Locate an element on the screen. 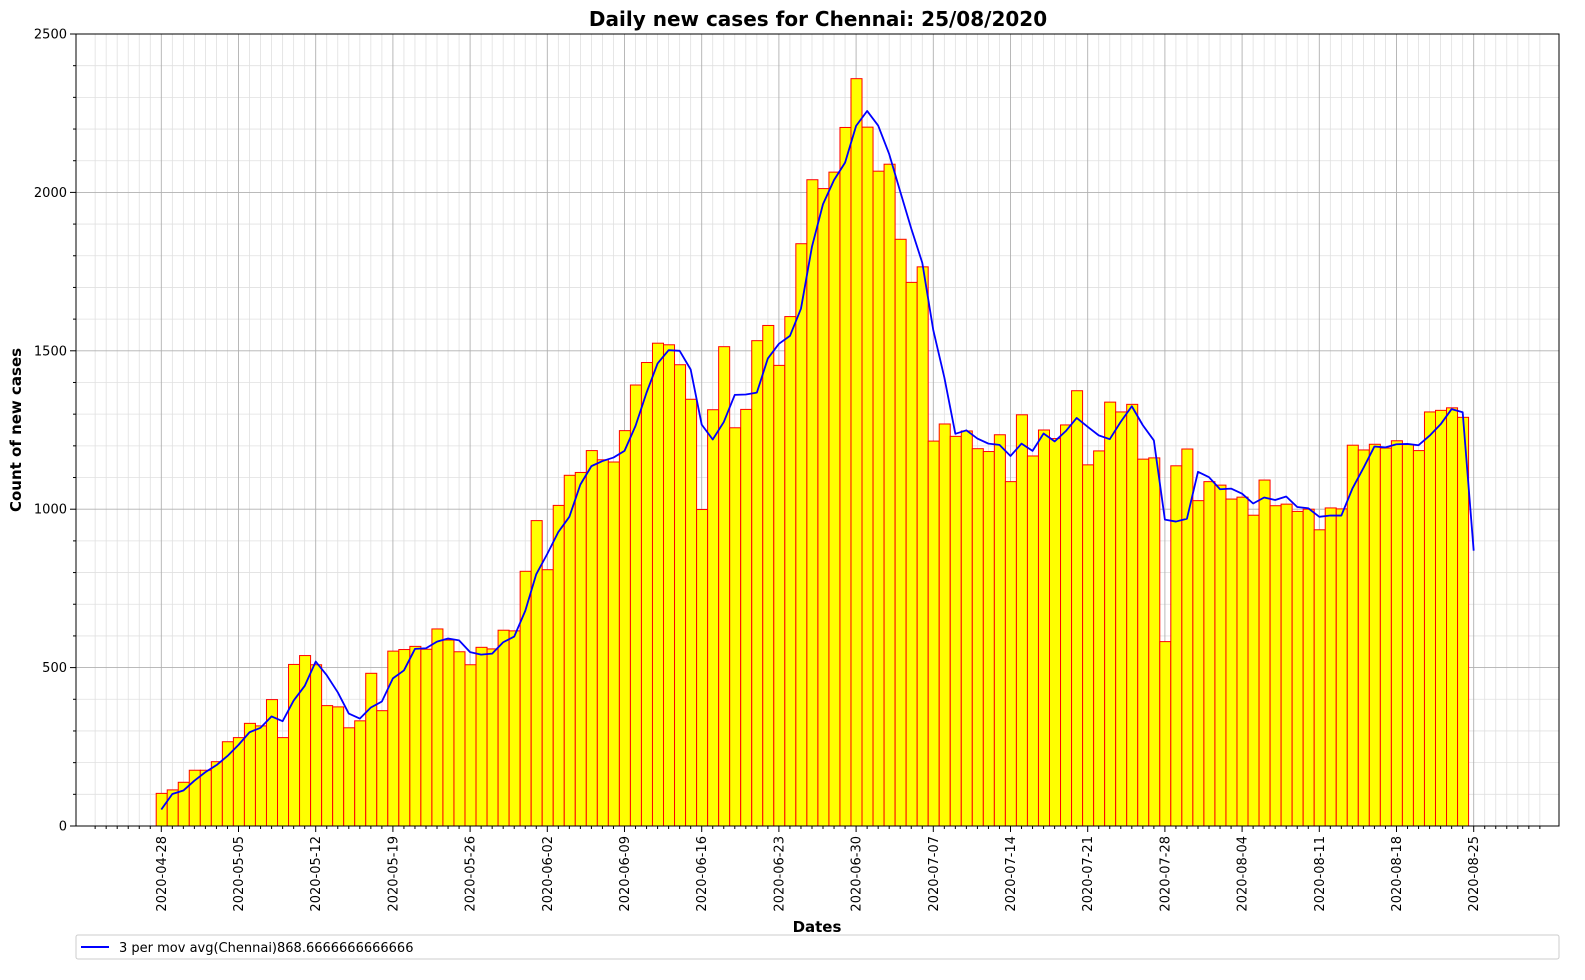 The image size is (1585, 980). x-tick-label: 2020-05-19 is located at coordinates (393, 874).